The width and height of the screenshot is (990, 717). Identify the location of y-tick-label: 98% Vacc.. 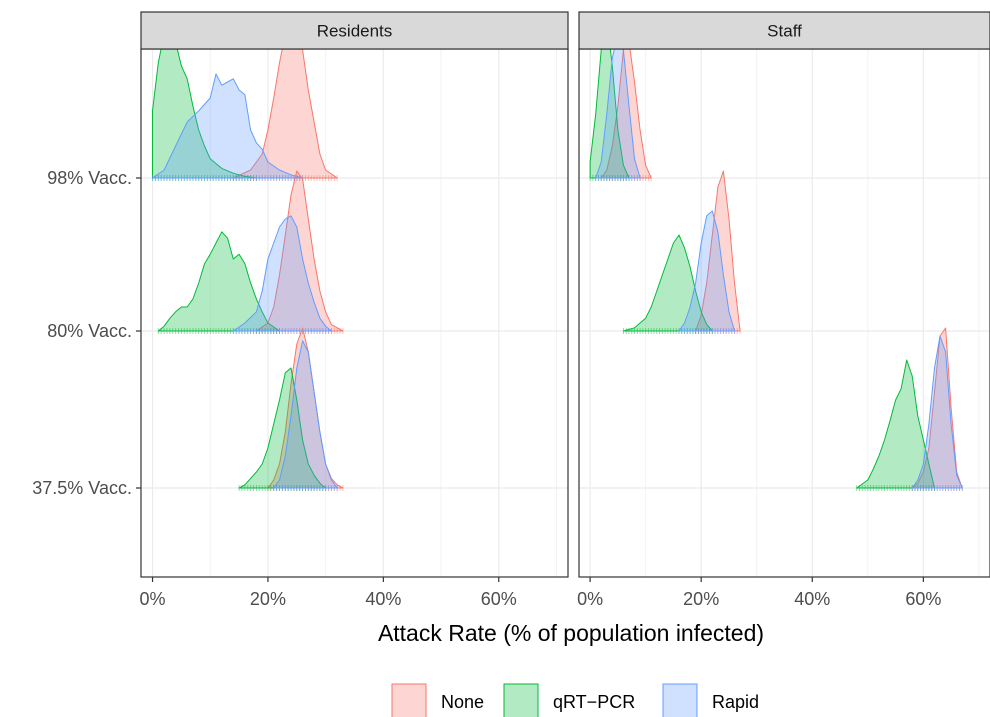
(89, 178).